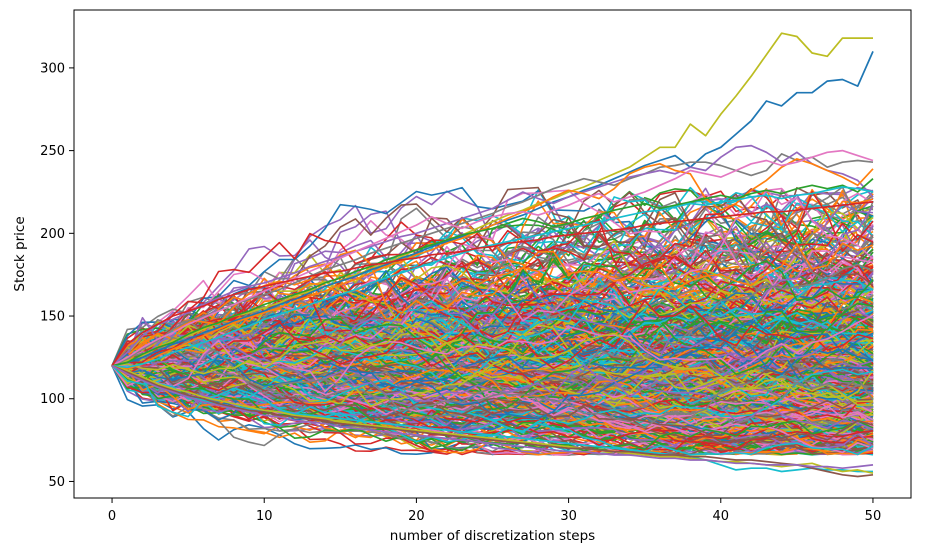 The image size is (936, 553). What do you see at coordinates (568, 516) in the screenshot?
I see `x-tick-label: 30` at bounding box center [568, 516].